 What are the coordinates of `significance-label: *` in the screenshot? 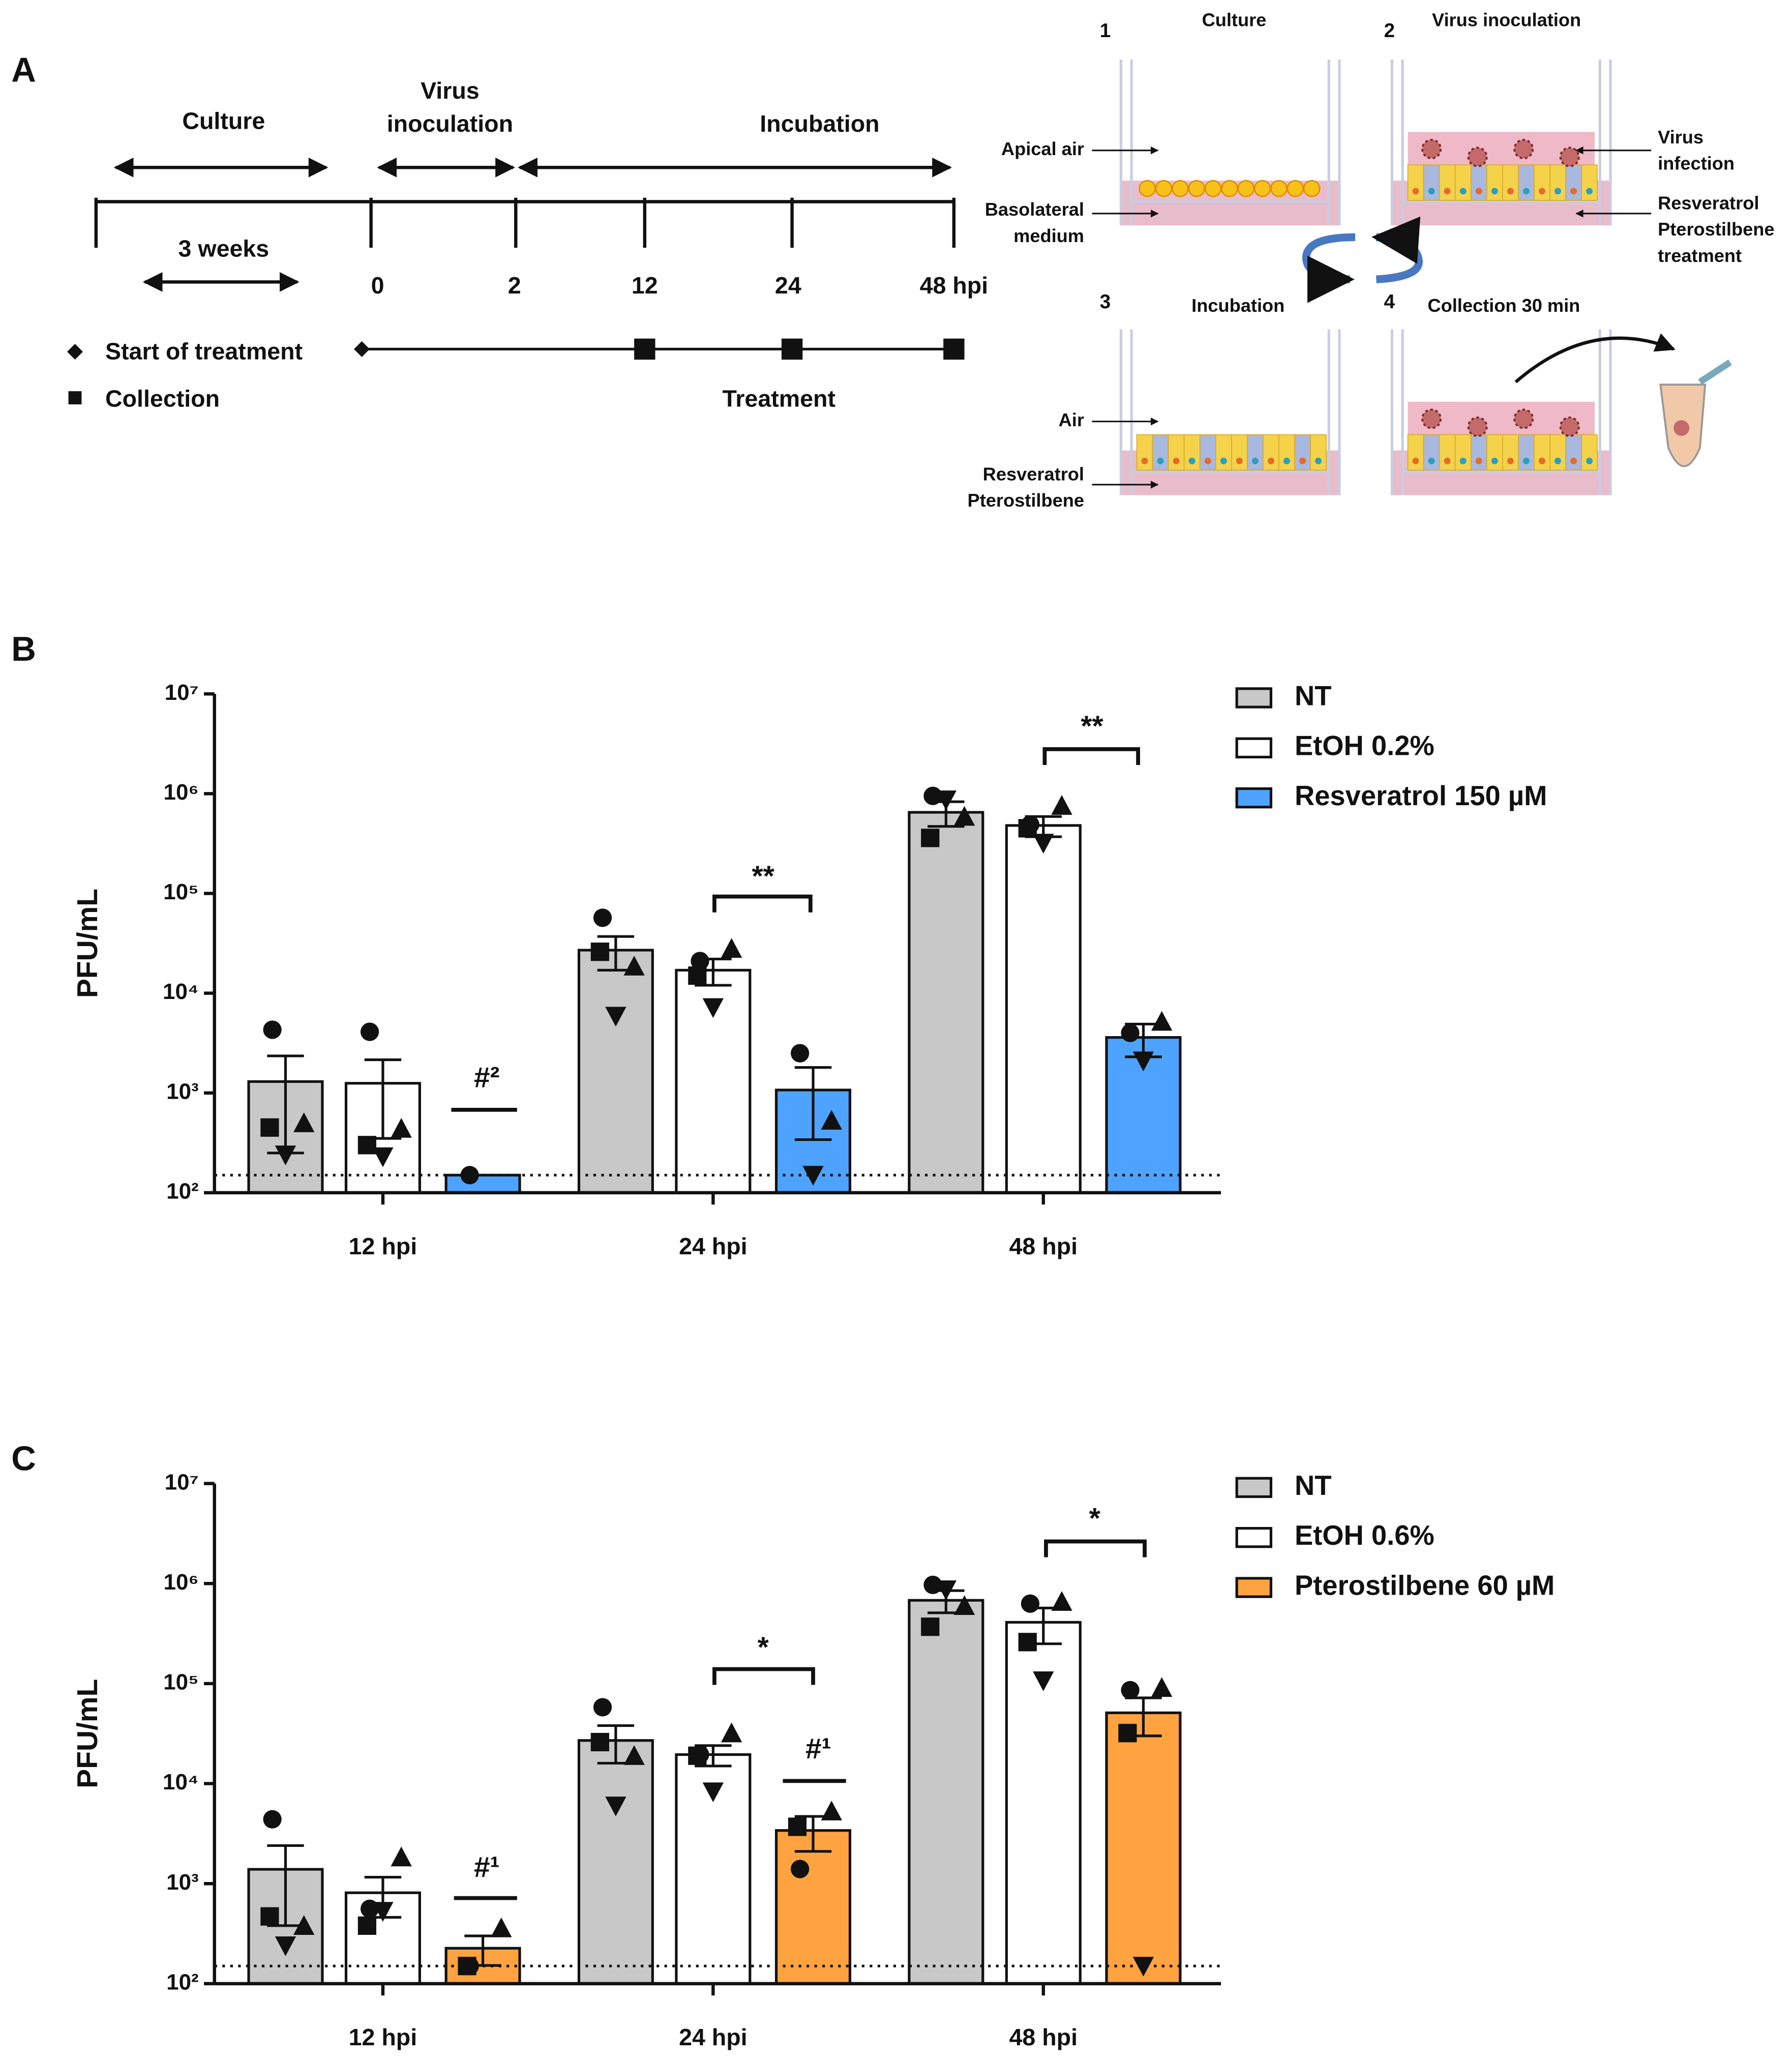 It's located at (1095, 1518).